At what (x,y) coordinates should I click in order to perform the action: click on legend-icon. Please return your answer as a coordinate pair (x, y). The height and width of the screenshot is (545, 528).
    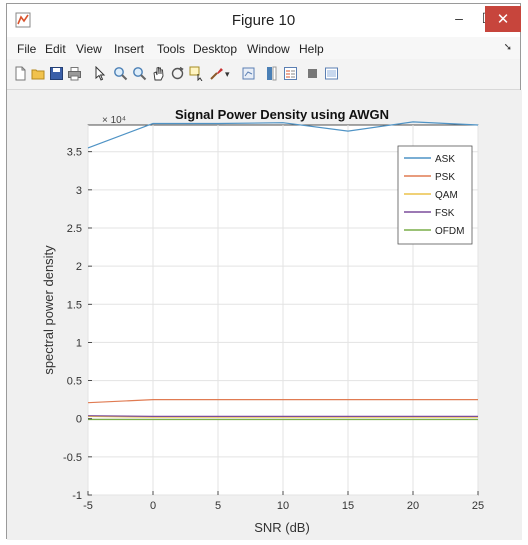
    Looking at the image, I should click on (290, 73).